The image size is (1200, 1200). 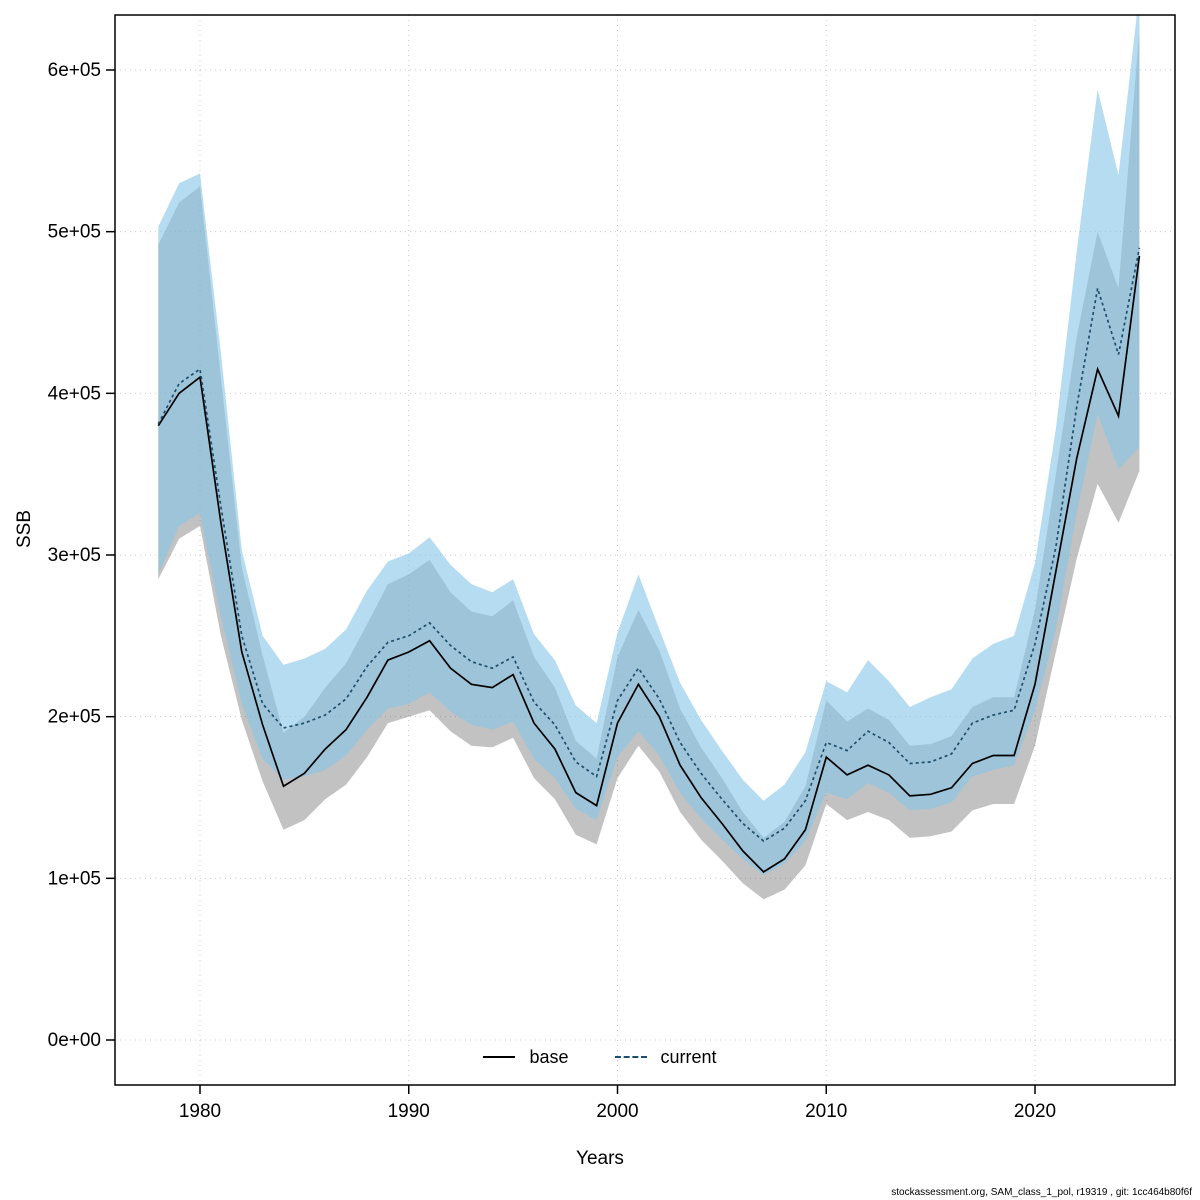 I want to click on y-axis-label: SSB, so click(x=24, y=528).